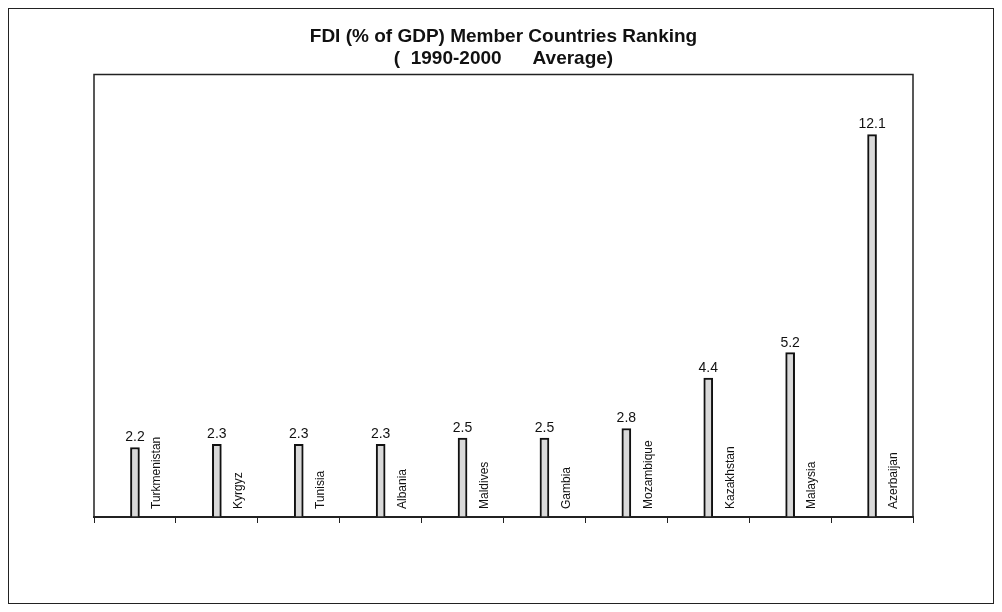 This screenshot has width=1002, height=612. Describe the element at coordinates (647, 474) in the screenshot. I see `x-tick-label: Mozambique` at that location.